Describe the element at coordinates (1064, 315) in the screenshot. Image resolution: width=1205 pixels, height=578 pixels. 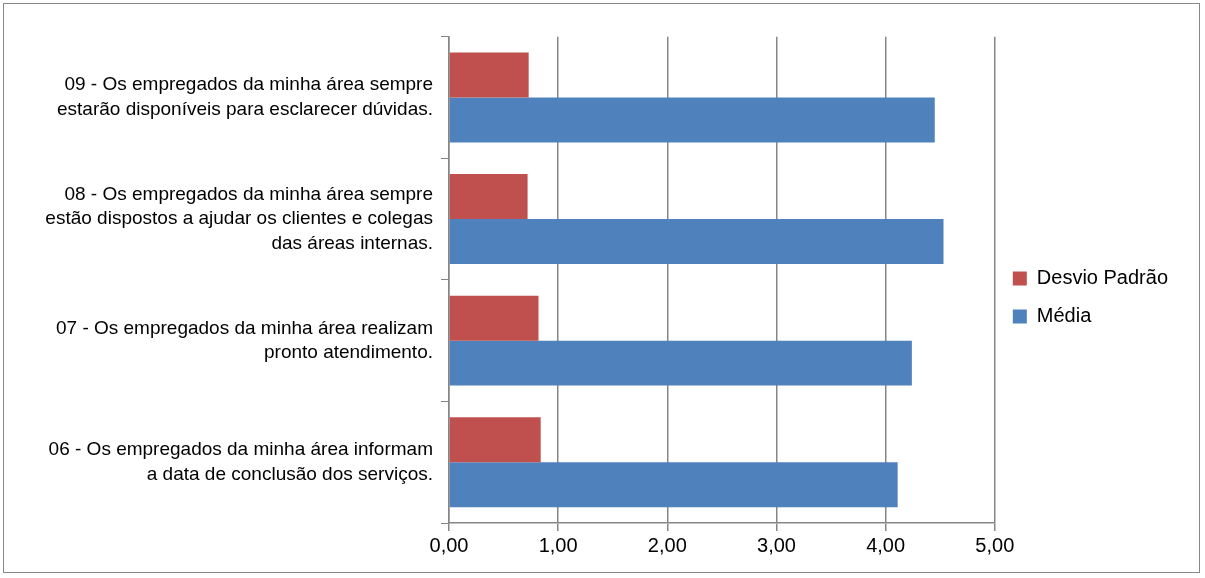
I see `legend-label: Média` at that location.